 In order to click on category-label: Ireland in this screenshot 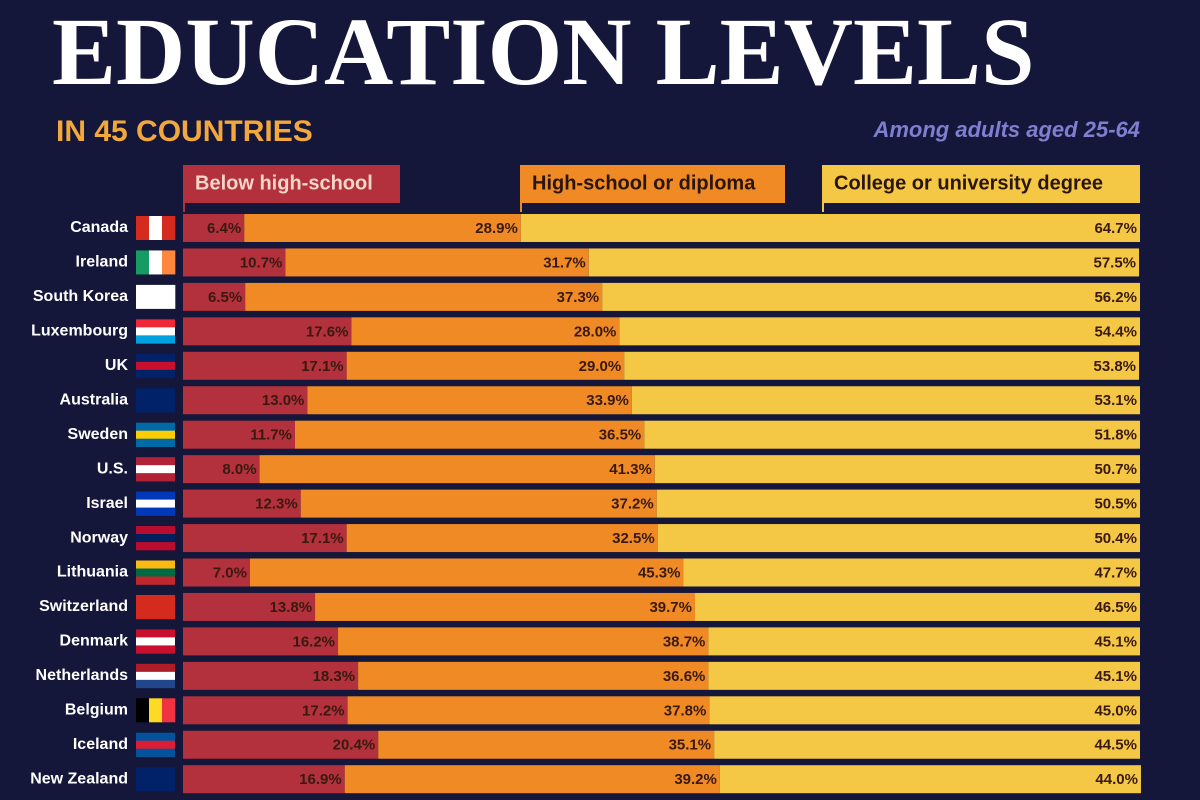, I will do `click(102, 262)`.